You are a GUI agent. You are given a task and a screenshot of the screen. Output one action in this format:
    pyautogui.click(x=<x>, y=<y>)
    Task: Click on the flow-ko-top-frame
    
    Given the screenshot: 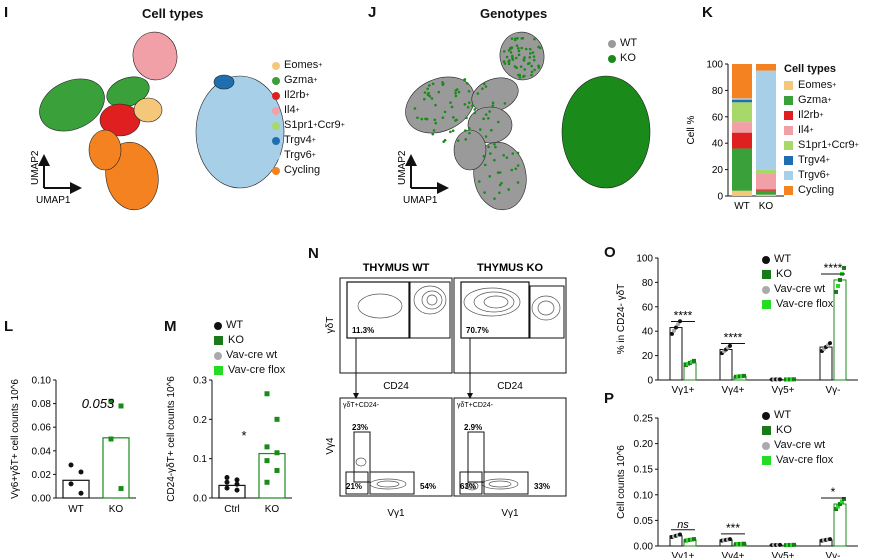 What is the action you would take?
    pyautogui.click(x=510, y=325)
    